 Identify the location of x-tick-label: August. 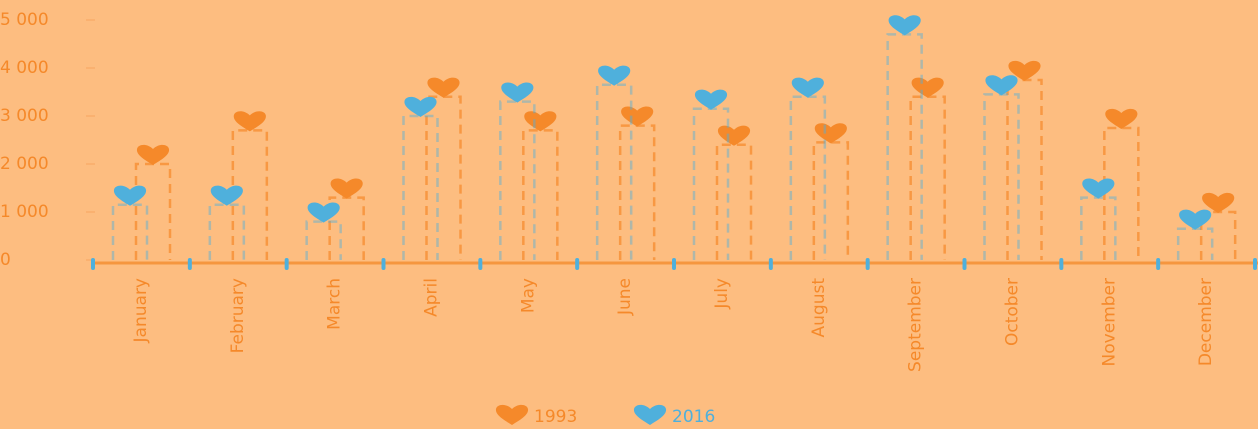
(819, 308).